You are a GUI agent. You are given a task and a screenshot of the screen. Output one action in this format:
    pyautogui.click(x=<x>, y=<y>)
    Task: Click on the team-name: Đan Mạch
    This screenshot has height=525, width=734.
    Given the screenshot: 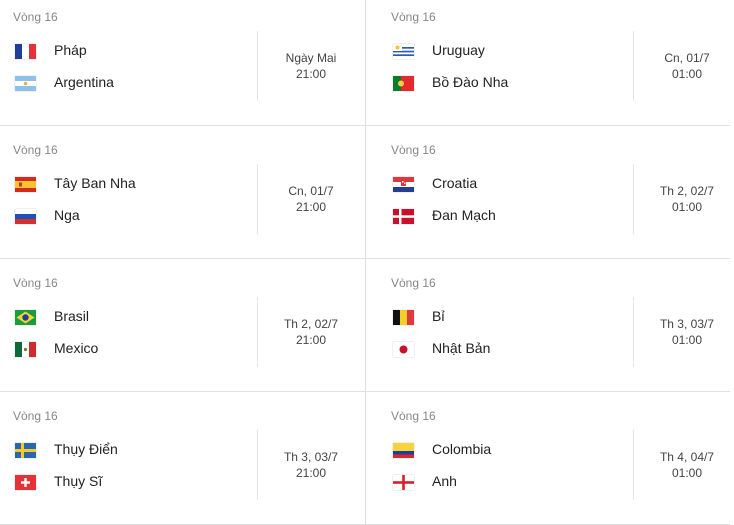 What is the action you would take?
    pyautogui.click(x=464, y=215)
    